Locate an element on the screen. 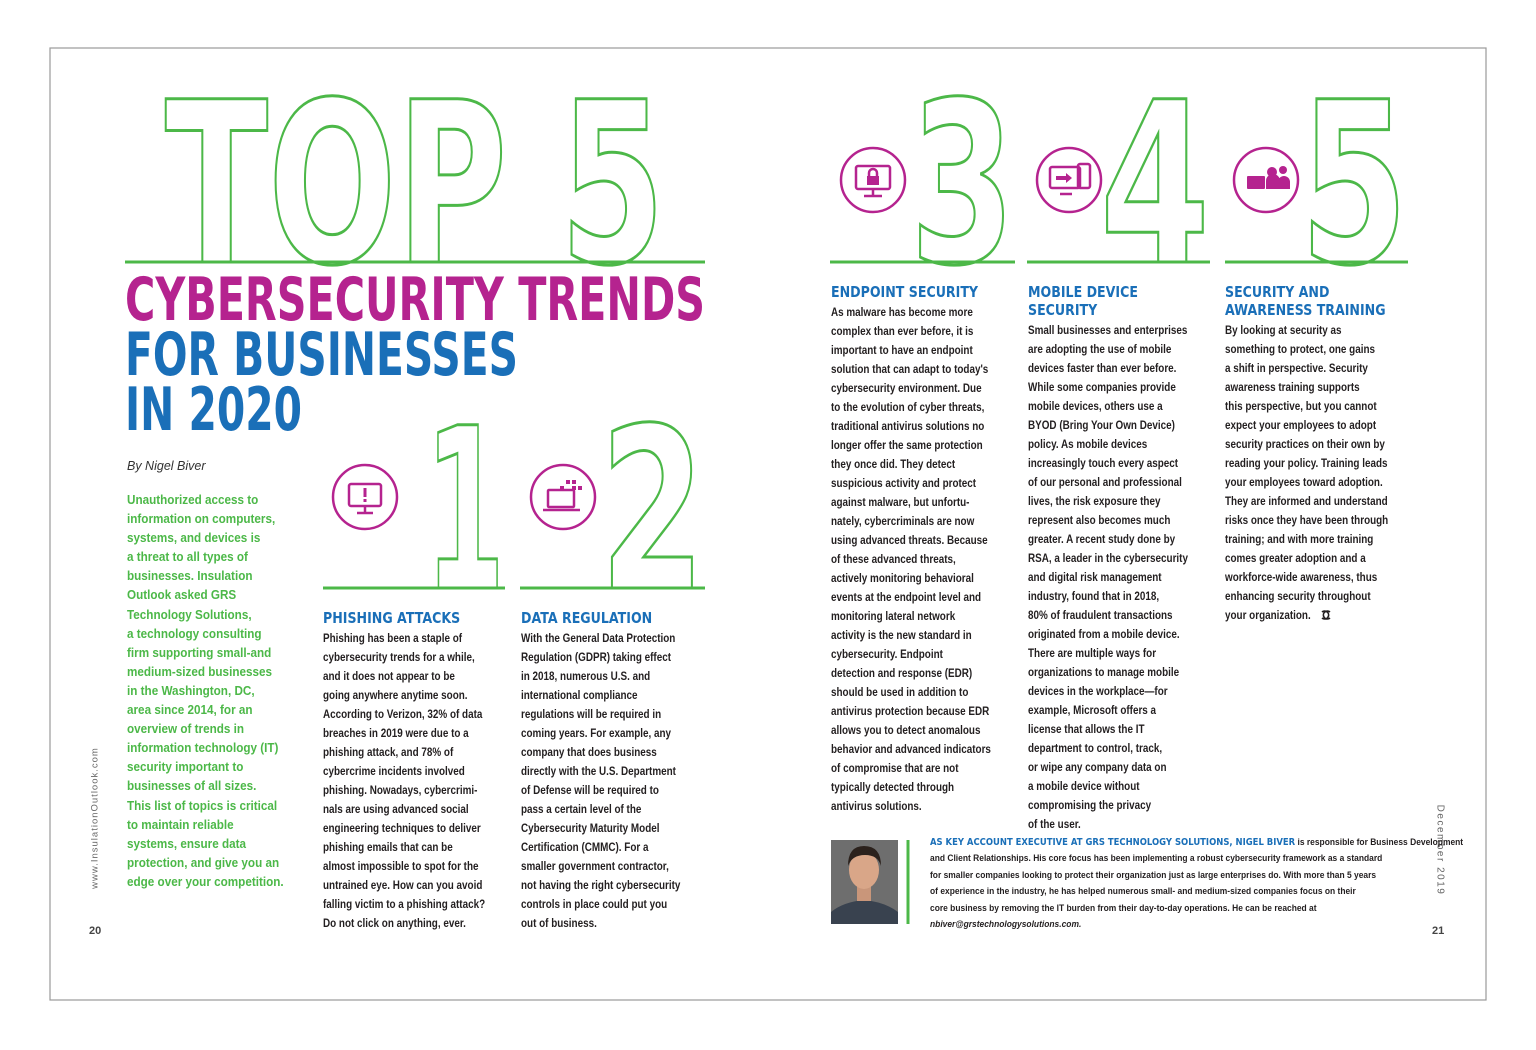 Image resolution: width=1536 pixels, height=1050 pixels. body-line: 80% of fraudulent transactions is located at coordinates (1100, 616).